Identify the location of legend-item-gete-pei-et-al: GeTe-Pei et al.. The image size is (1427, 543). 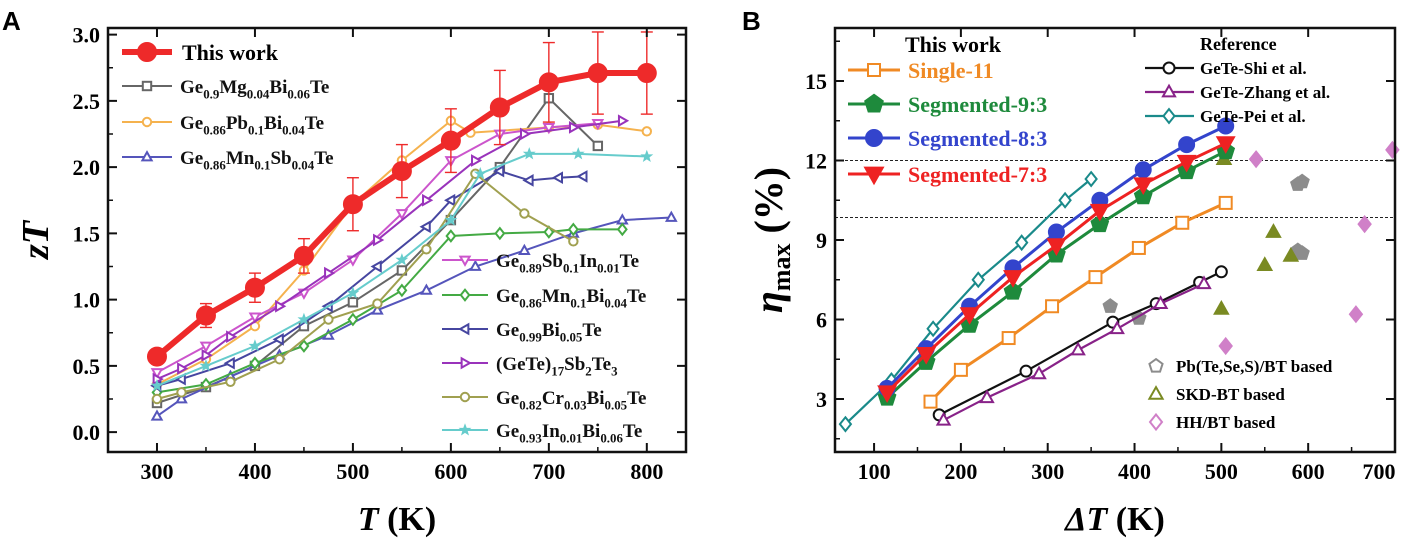
(1225, 116).